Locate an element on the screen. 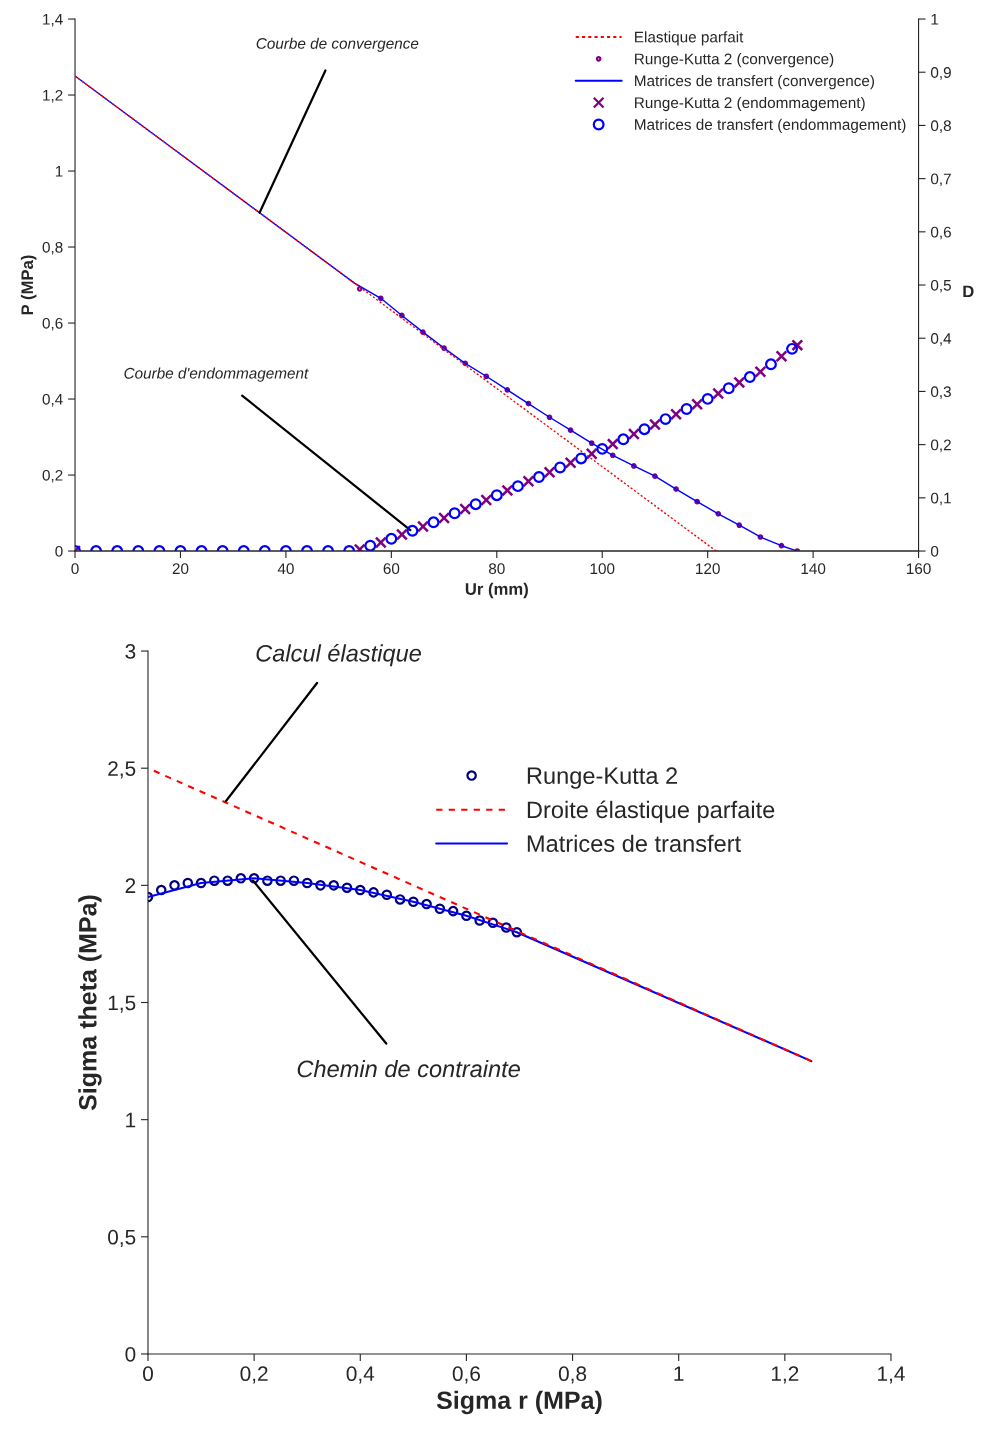 The height and width of the screenshot is (1441, 982). y2-tick-label: 0,6 is located at coordinates (940, 233).